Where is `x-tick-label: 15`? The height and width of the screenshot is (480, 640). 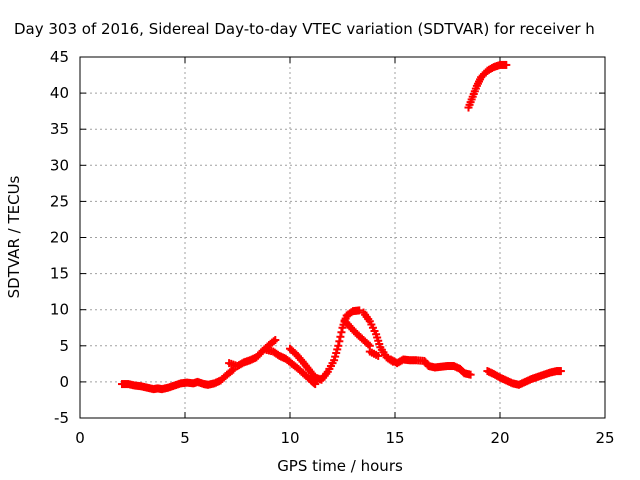
x-tick-label: 15 is located at coordinates (394, 438).